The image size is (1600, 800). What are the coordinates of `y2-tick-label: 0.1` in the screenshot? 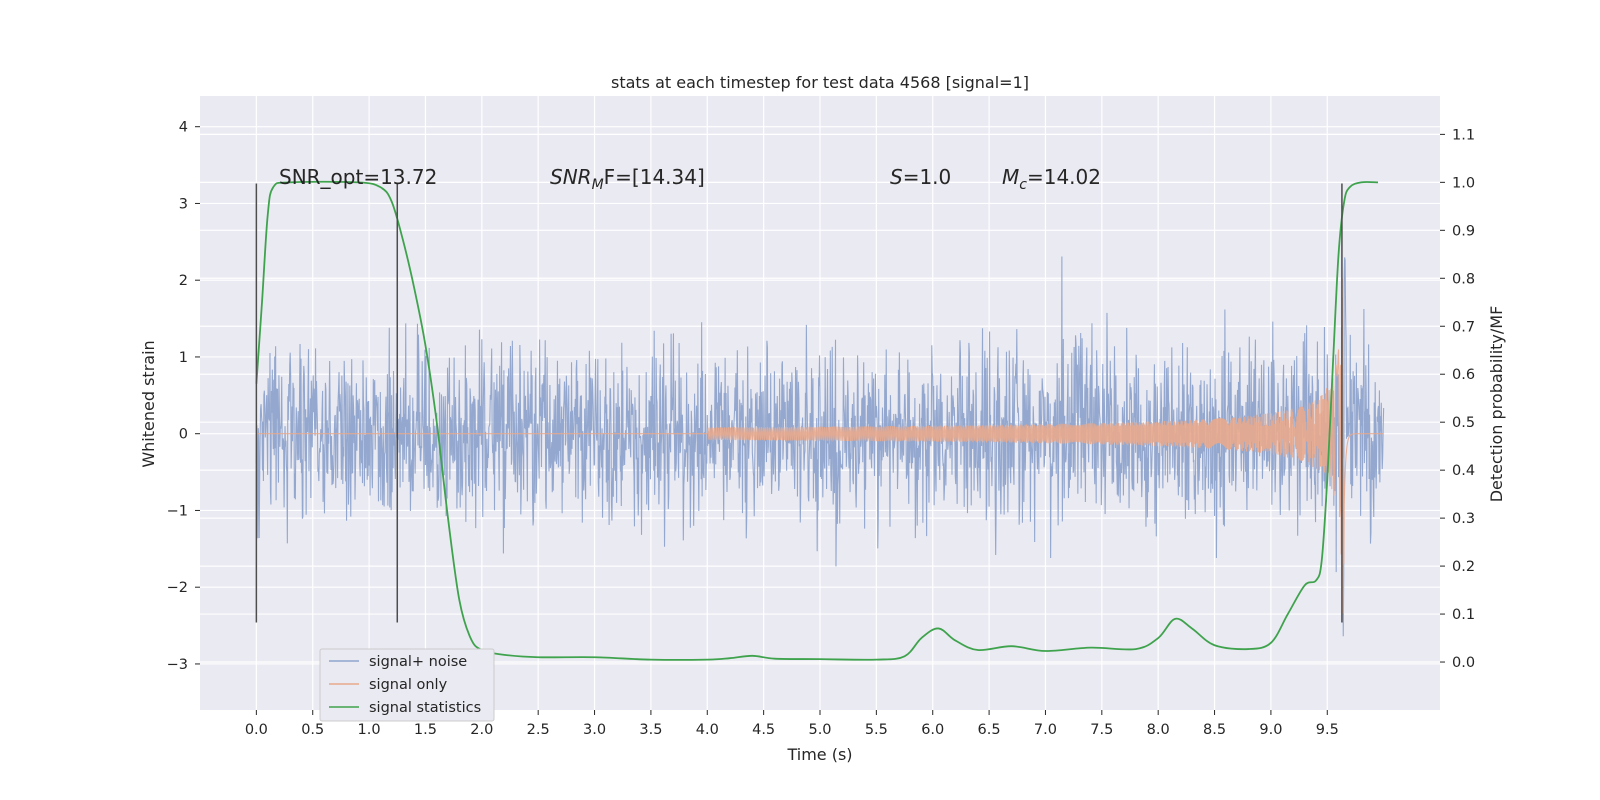 It's located at (1463, 615).